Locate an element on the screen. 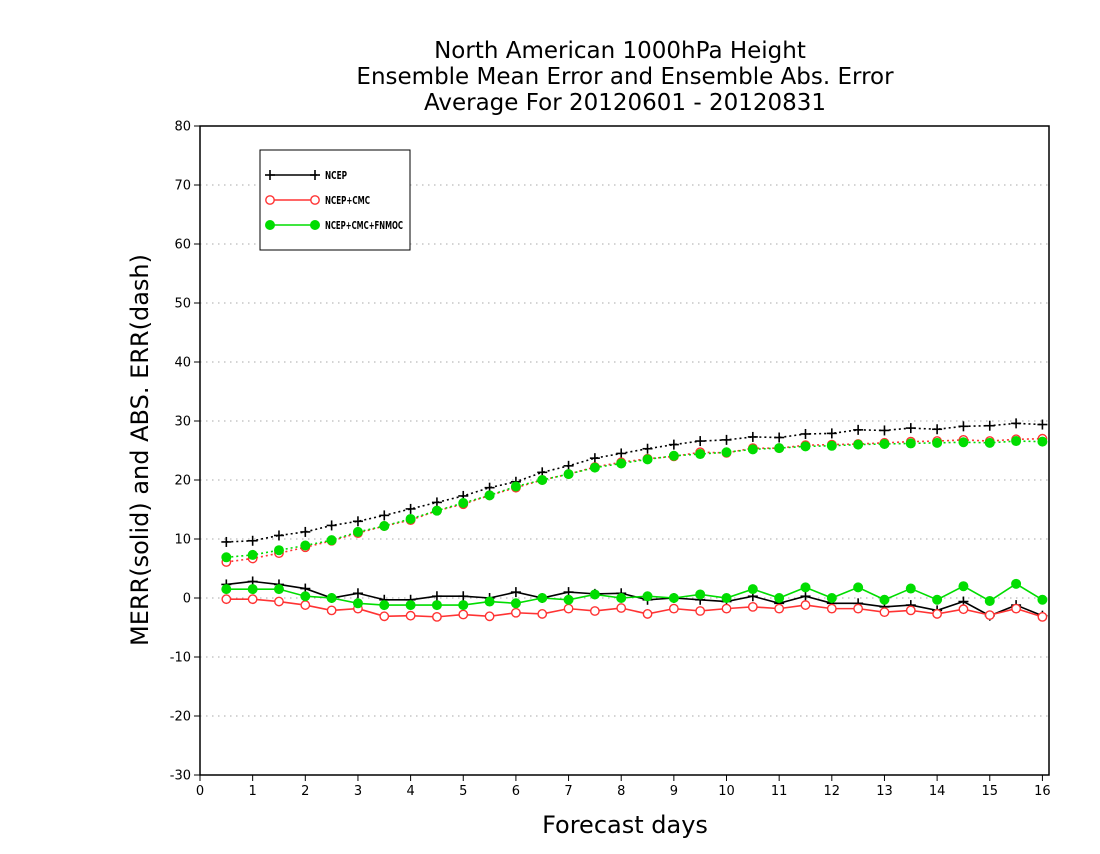 The image size is (1100, 854). legend-label: NCEP+CMC+FNMOC is located at coordinates (364, 225).